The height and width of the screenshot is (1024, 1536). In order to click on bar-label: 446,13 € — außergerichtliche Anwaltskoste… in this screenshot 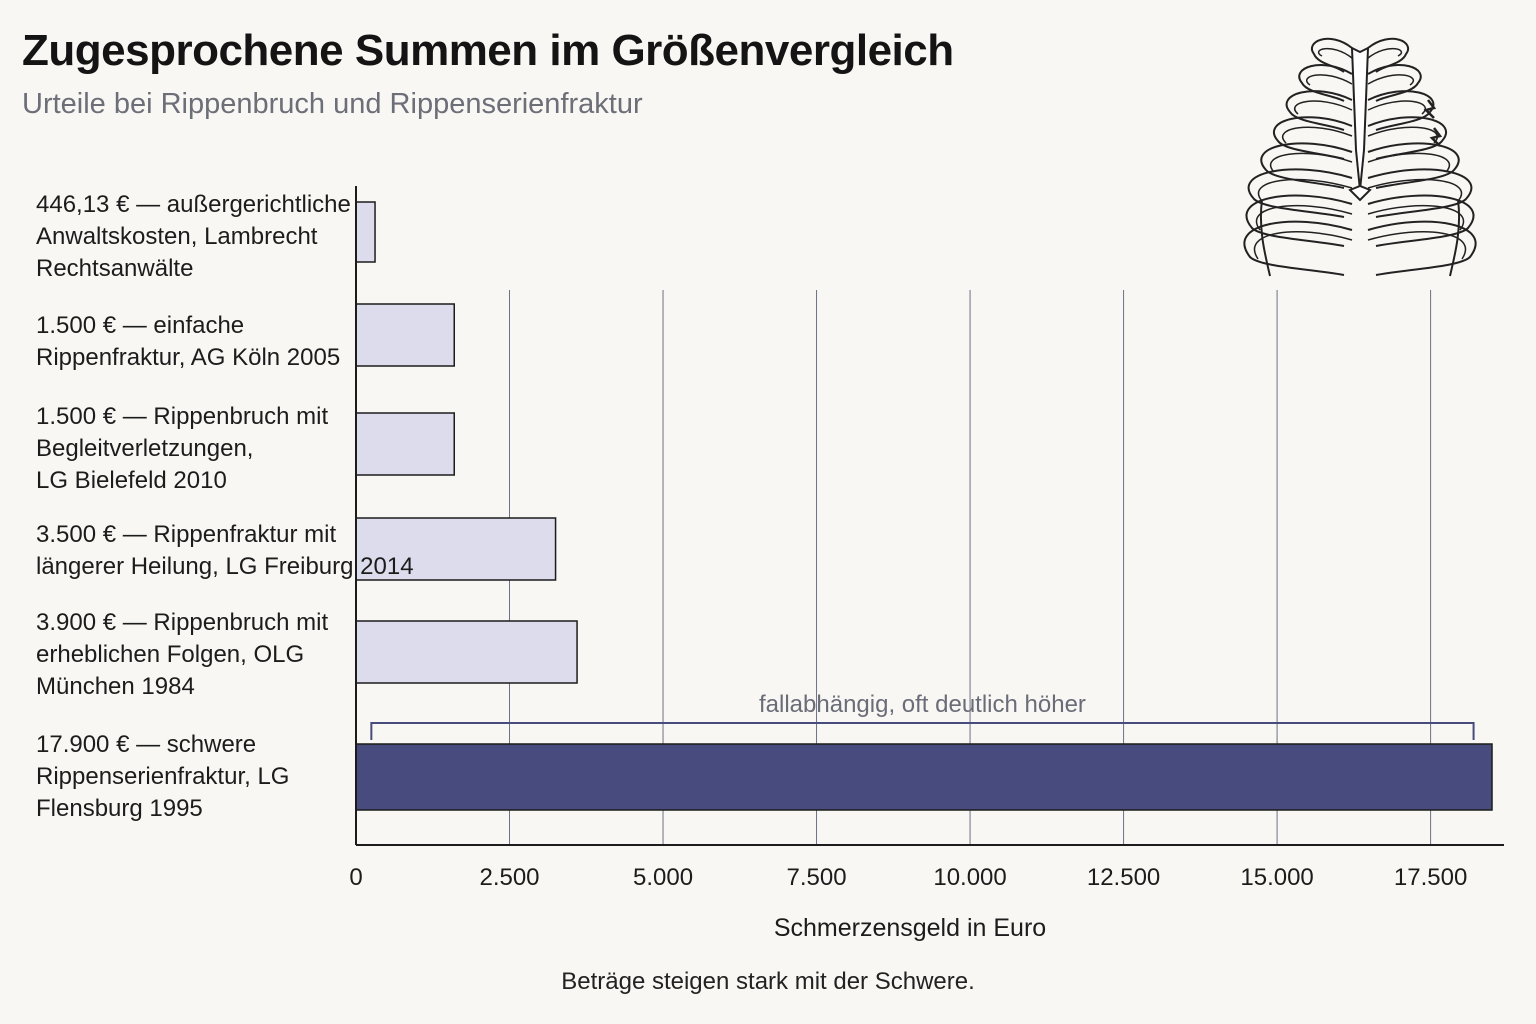, I will do `click(193, 236)`.